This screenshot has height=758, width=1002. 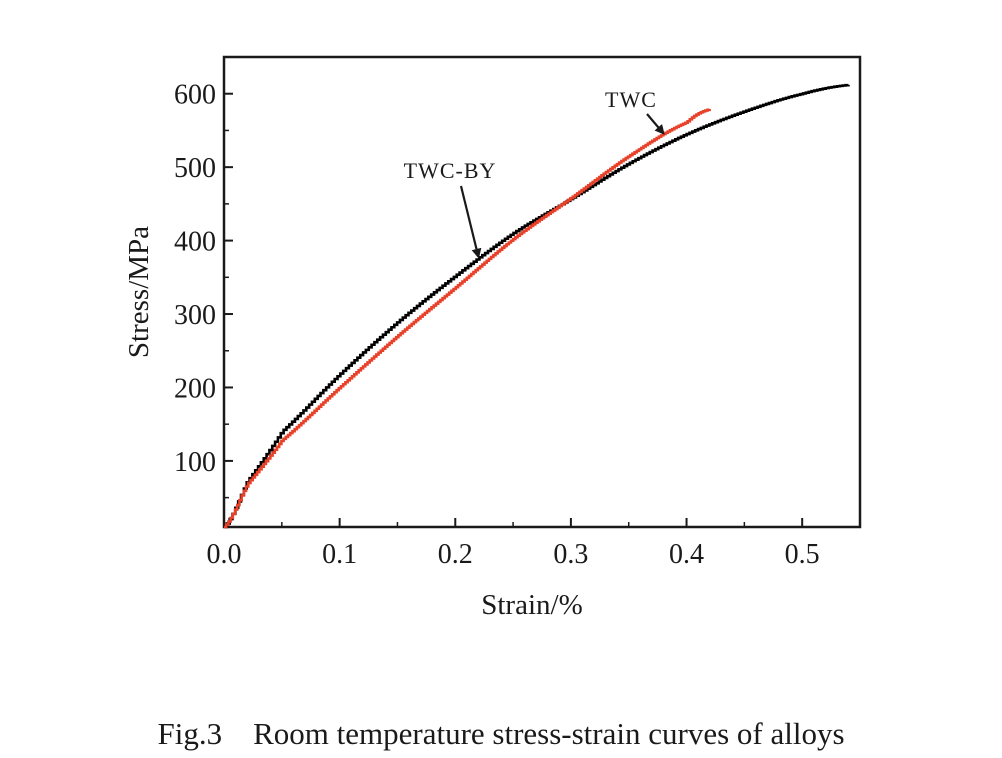 What do you see at coordinates (224, 554) in the screenshot?
I see `x-tick-label: 0.0` at bounding box center [224, 554].